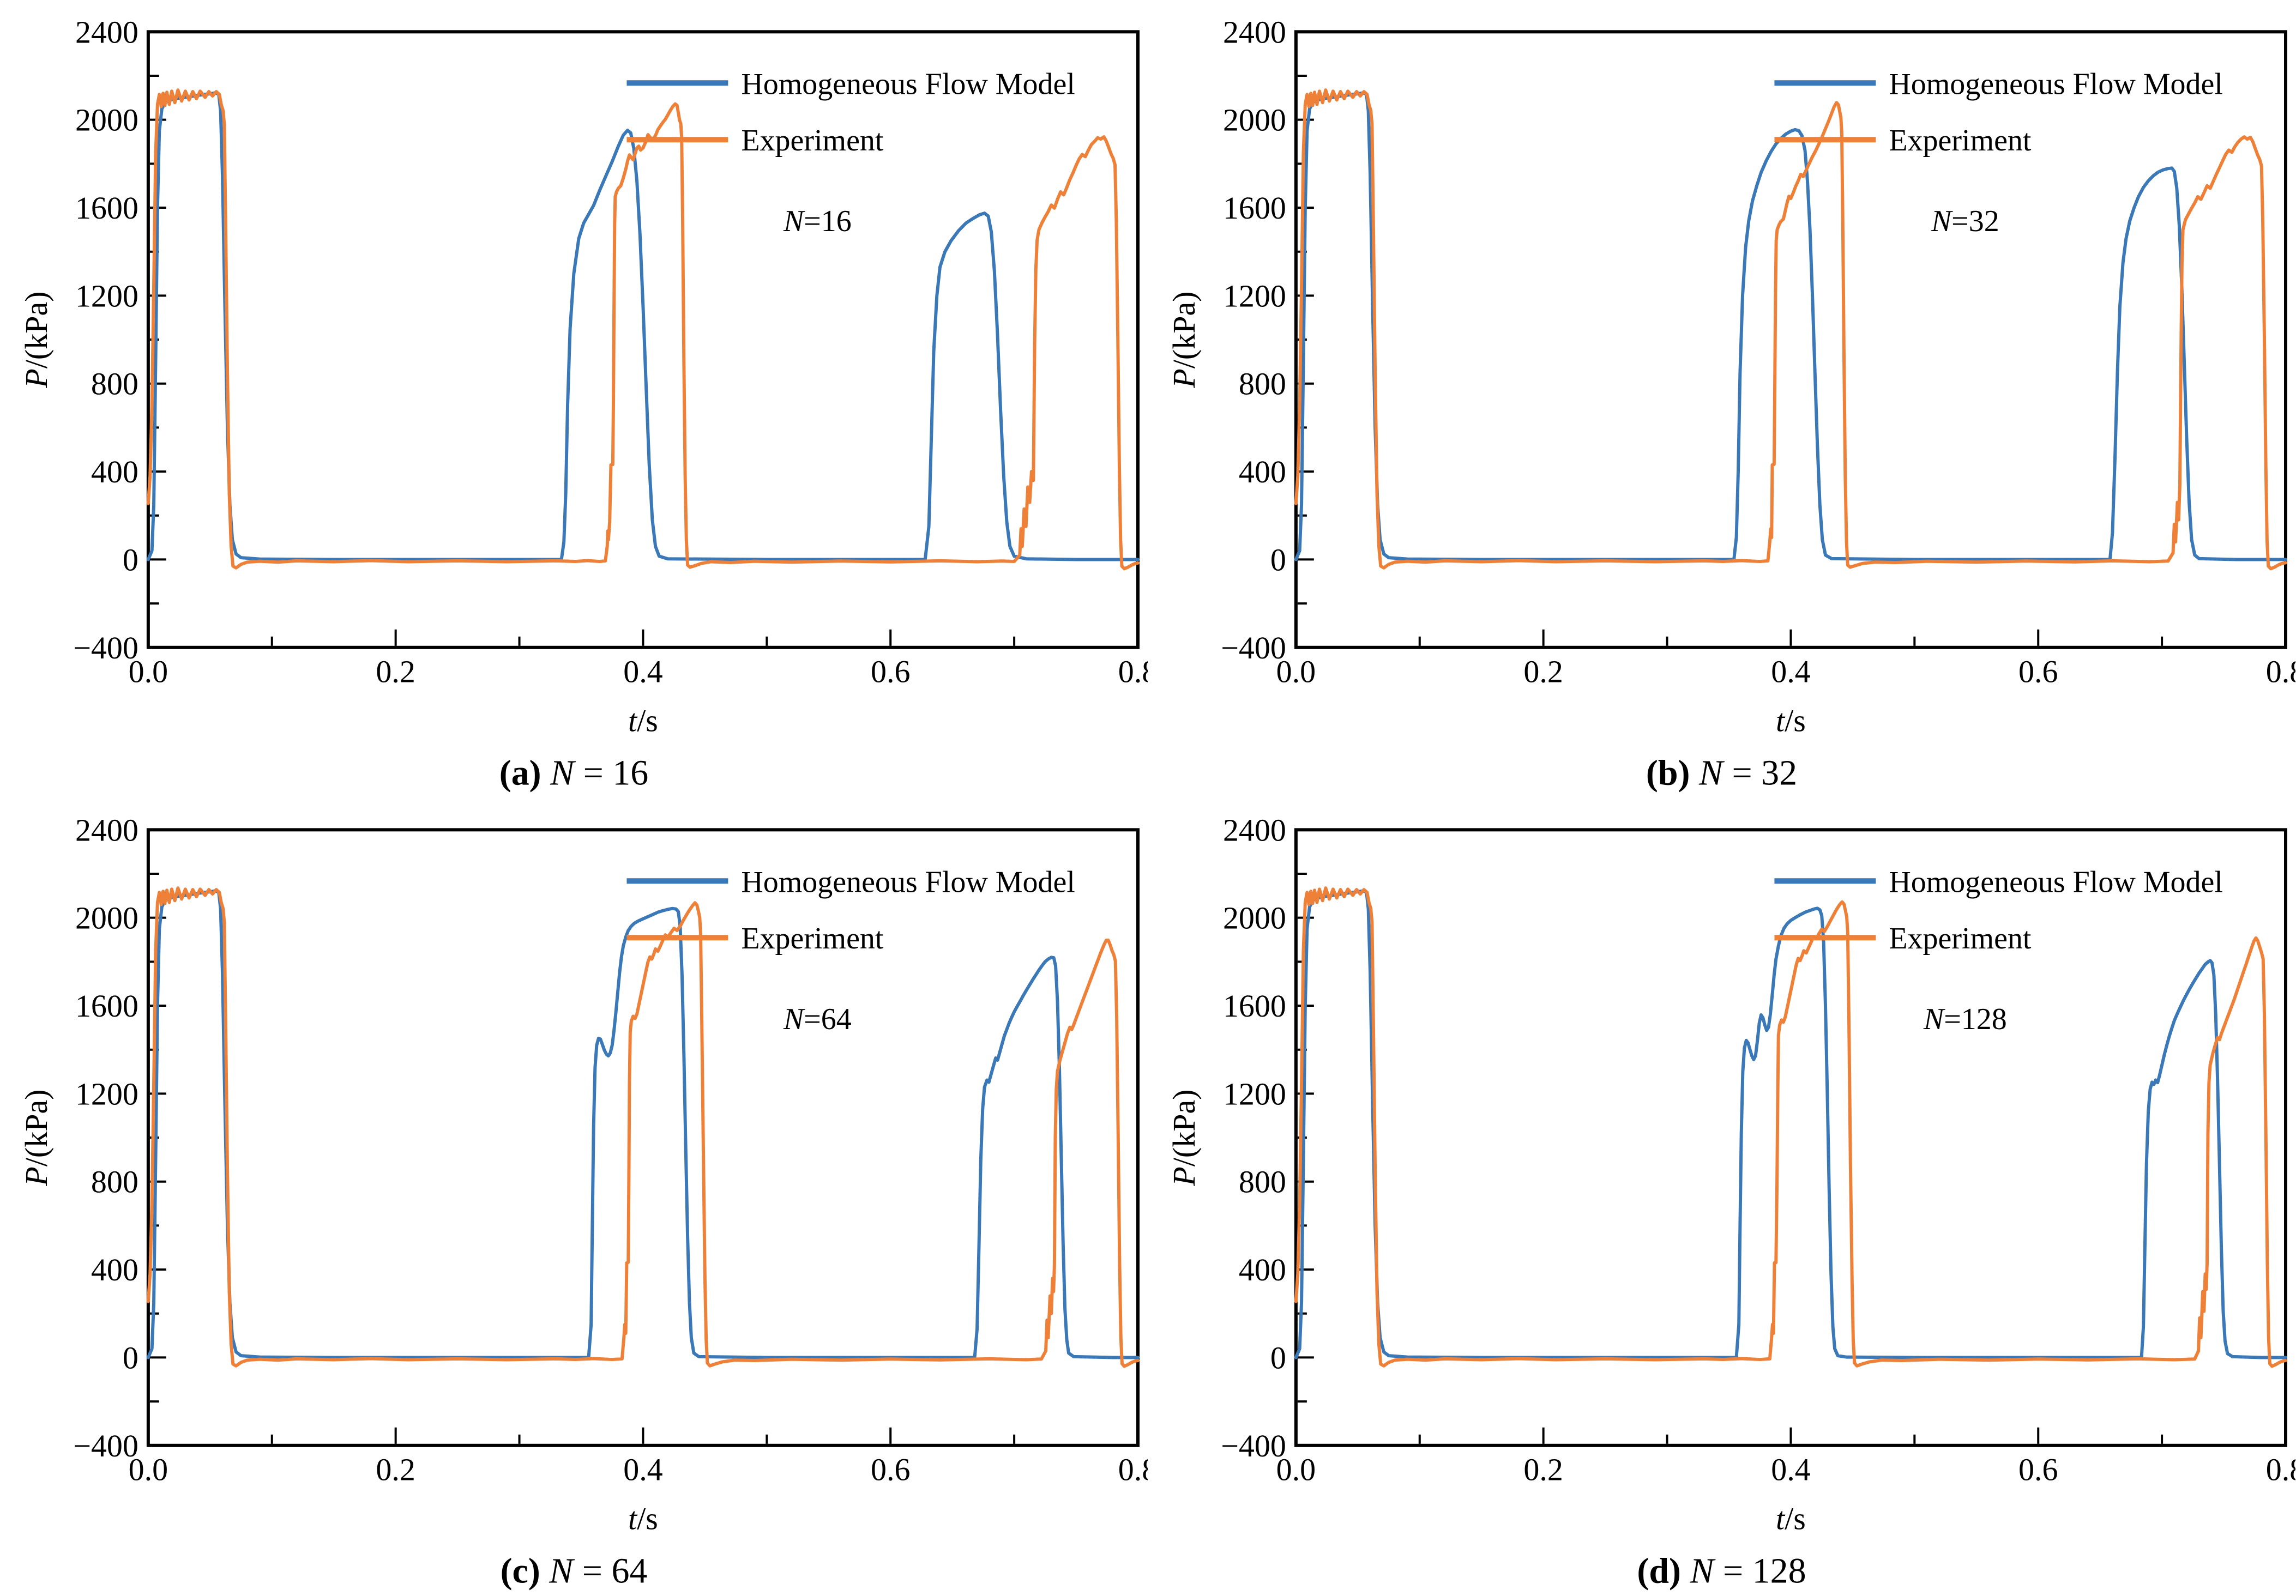 This screenshot has width=2296, height=1596. I want to click on panel-caption: (d) N = 128, so click(1722, 1571).